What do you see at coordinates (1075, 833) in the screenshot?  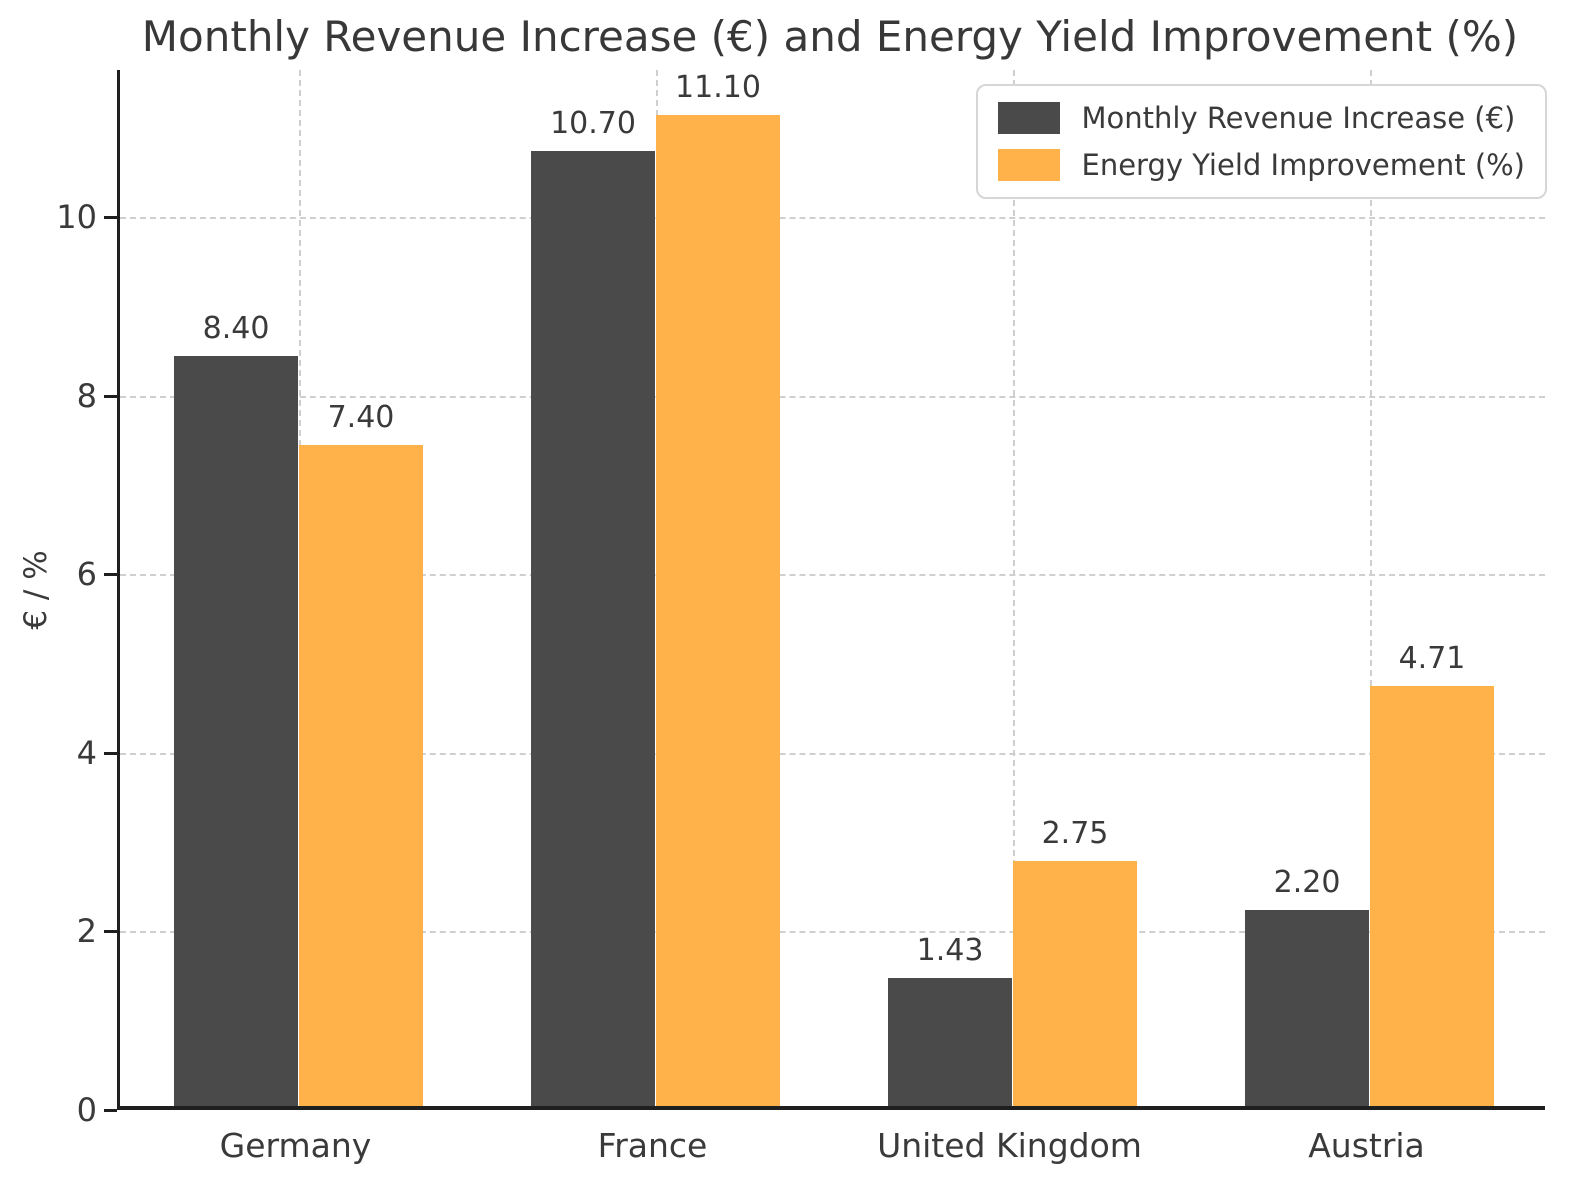 I see `bar-value-label-united-kingdom-yield: 2.75` at bounding box center [1075, 833].